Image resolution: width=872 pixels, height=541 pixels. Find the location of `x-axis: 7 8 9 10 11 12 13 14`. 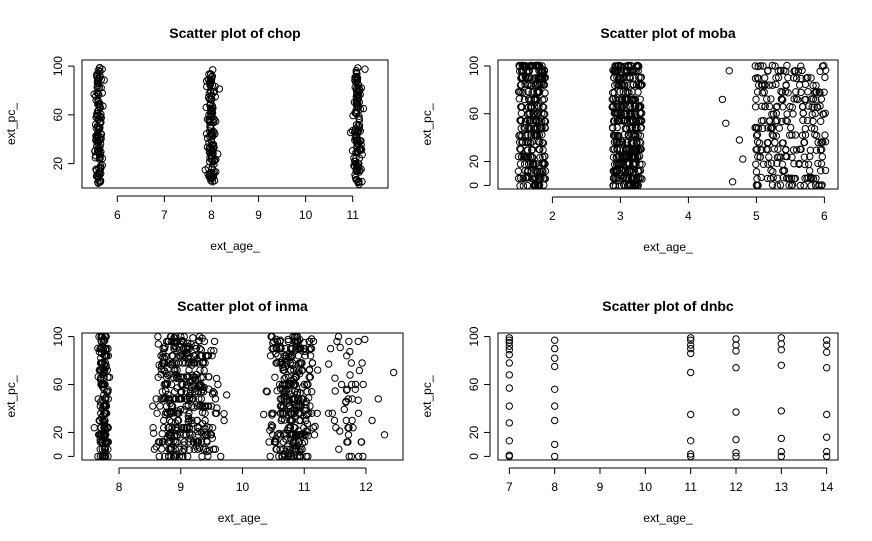

x-axis: 7 8 9 10 11 12 13 14 is located at coordinates (670, 480).